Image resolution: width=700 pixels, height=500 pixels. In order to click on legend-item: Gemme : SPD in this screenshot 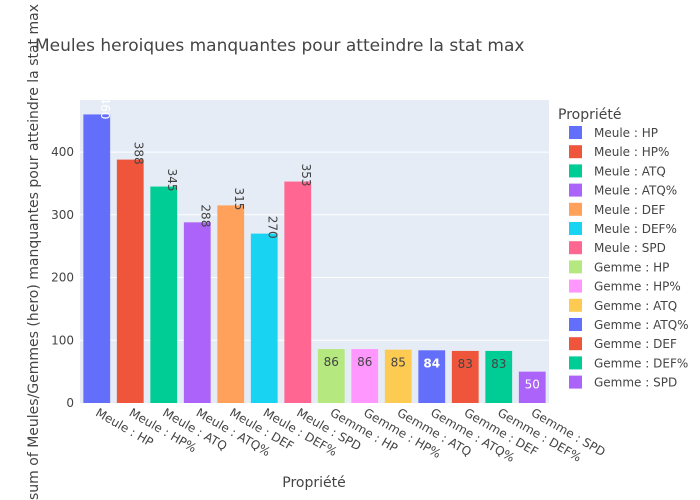, I will do `click(623, 382)`.